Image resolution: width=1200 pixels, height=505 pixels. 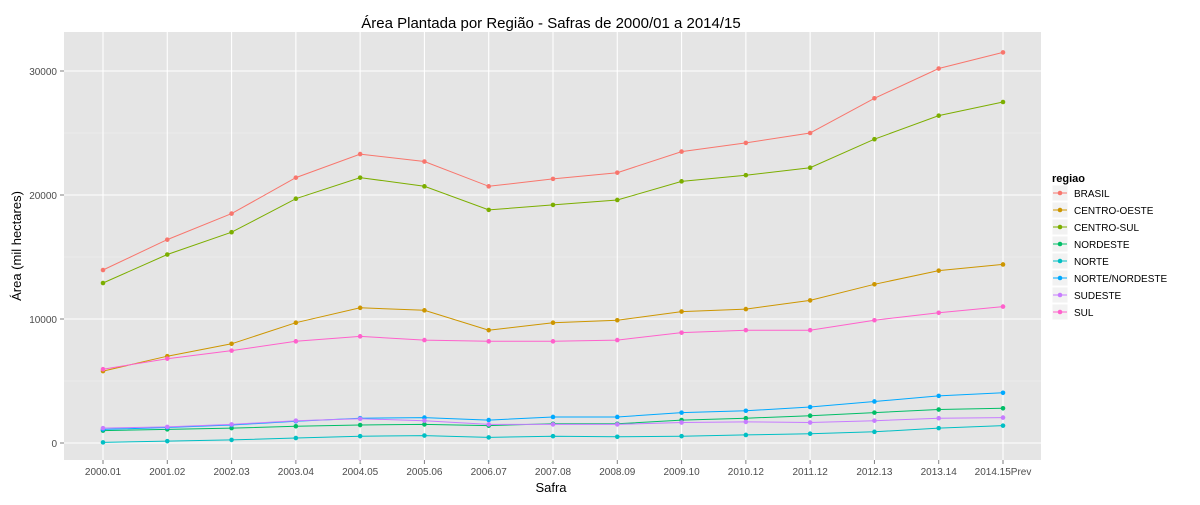 I want to click on legend-label-brasil: BRASIL, so click(x=1092, y=194).